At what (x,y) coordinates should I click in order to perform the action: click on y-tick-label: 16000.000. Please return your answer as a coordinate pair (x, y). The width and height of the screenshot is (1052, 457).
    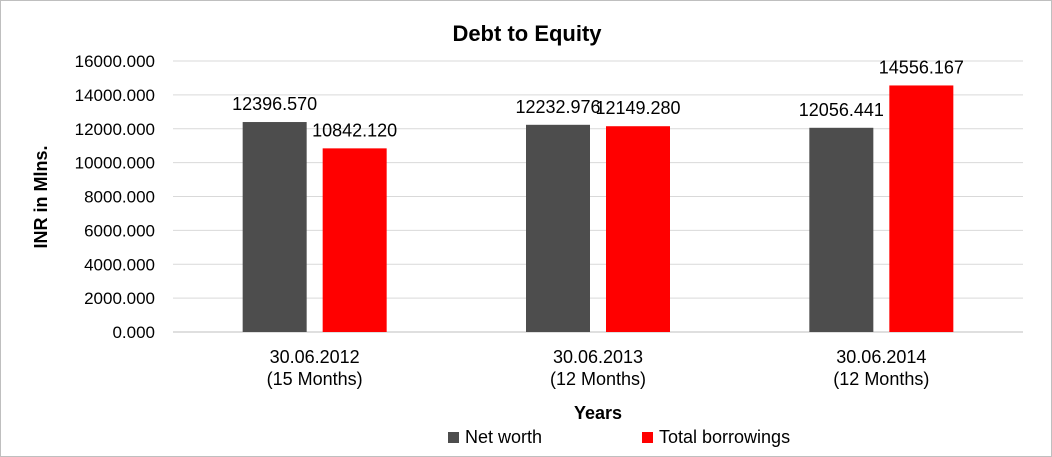
    Looking at the image, I should click on (115, 61).